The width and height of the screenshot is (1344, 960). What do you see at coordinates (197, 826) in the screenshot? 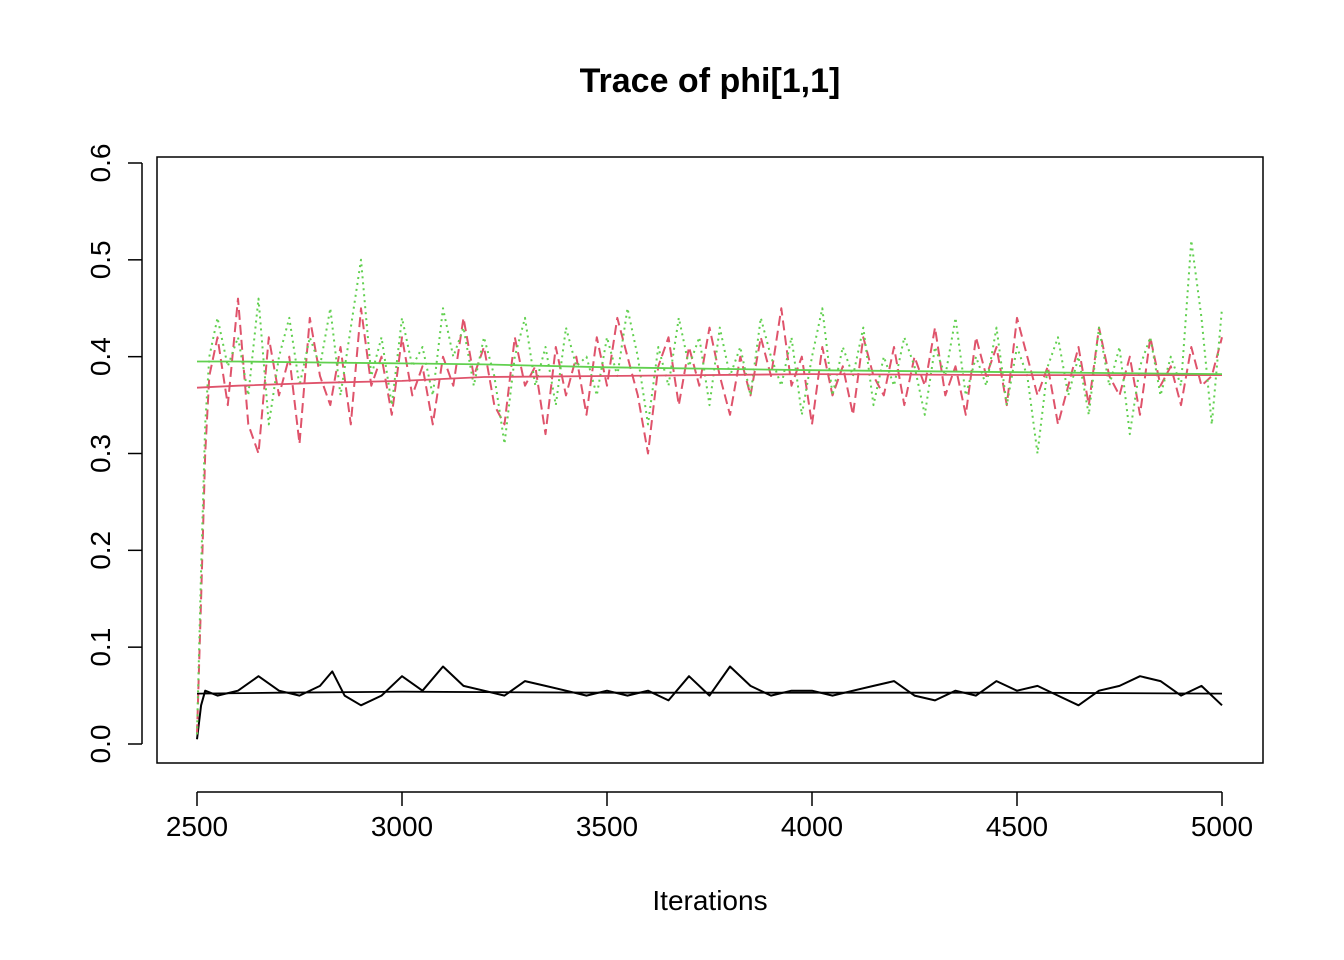
I see `x-tick-label: 2500` at bounding box center [197, 826].